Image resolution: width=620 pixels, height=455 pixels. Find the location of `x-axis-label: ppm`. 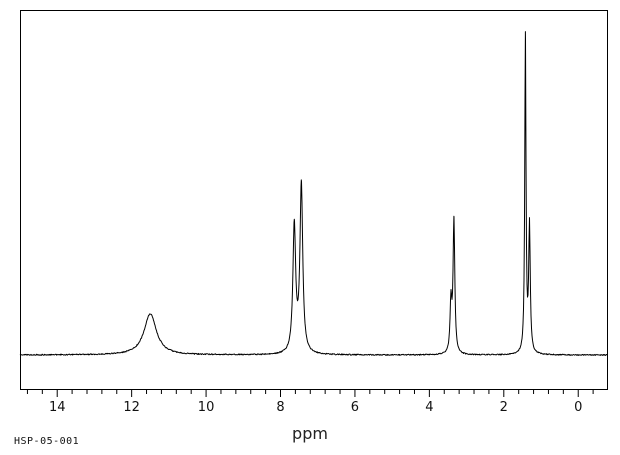

x-axis-label: ppm is located at coordinates (310, 433).